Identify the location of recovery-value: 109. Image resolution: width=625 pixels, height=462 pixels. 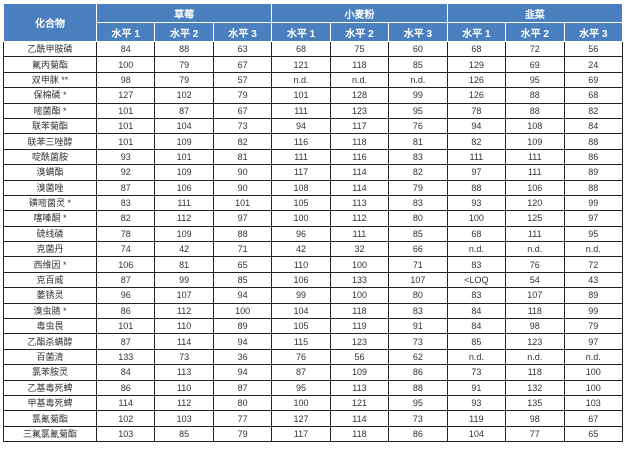
(535, 141).